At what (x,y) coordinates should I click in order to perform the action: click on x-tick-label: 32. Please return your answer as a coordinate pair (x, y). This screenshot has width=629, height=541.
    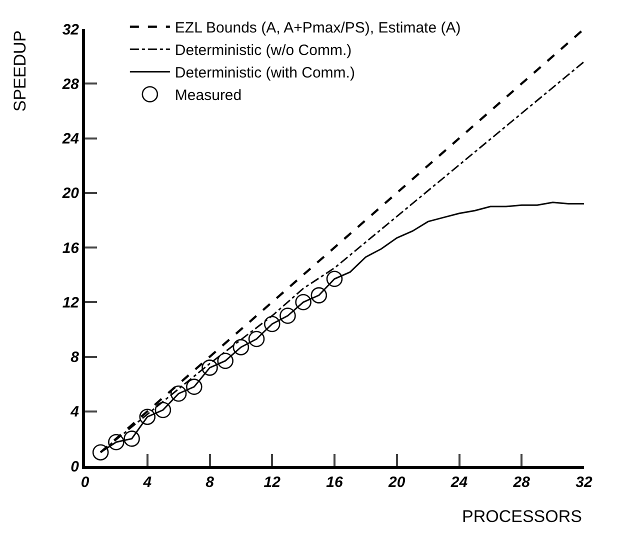
    Looking at the image, I should click on (584, 482).